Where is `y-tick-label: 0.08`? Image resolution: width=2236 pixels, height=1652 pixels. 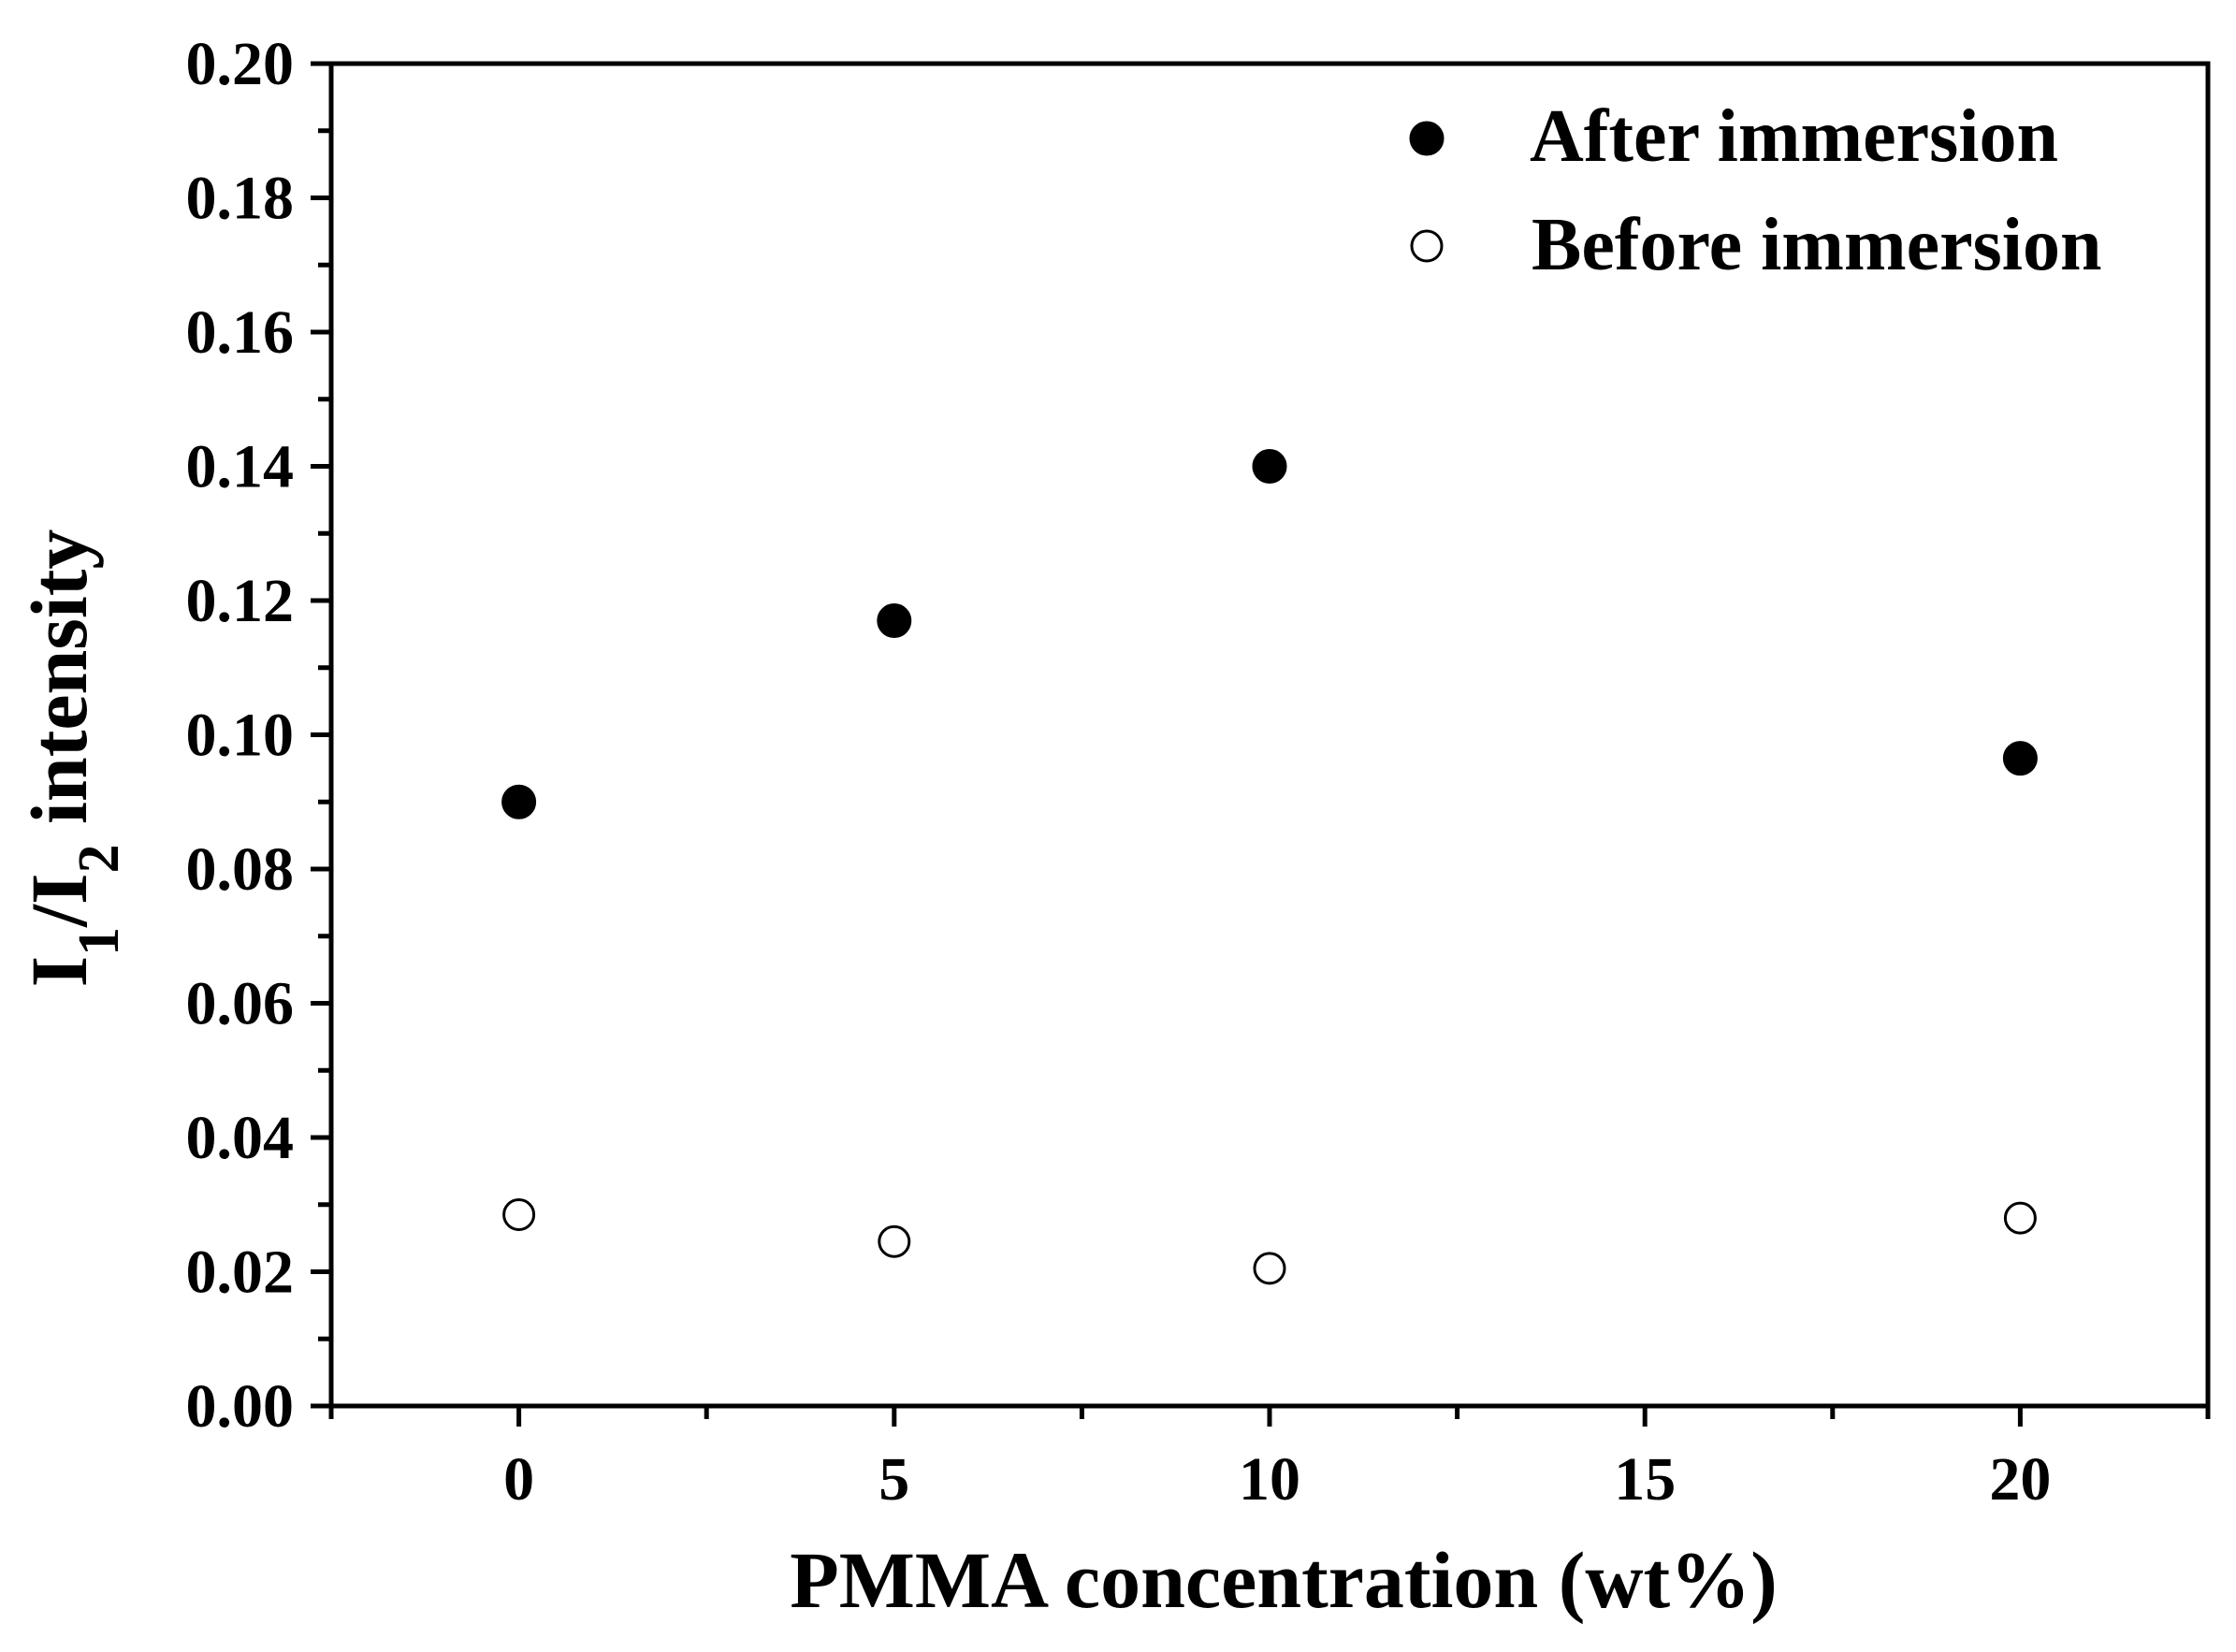 y-tick-label: 0.08 is located at coordinates (240, 869).